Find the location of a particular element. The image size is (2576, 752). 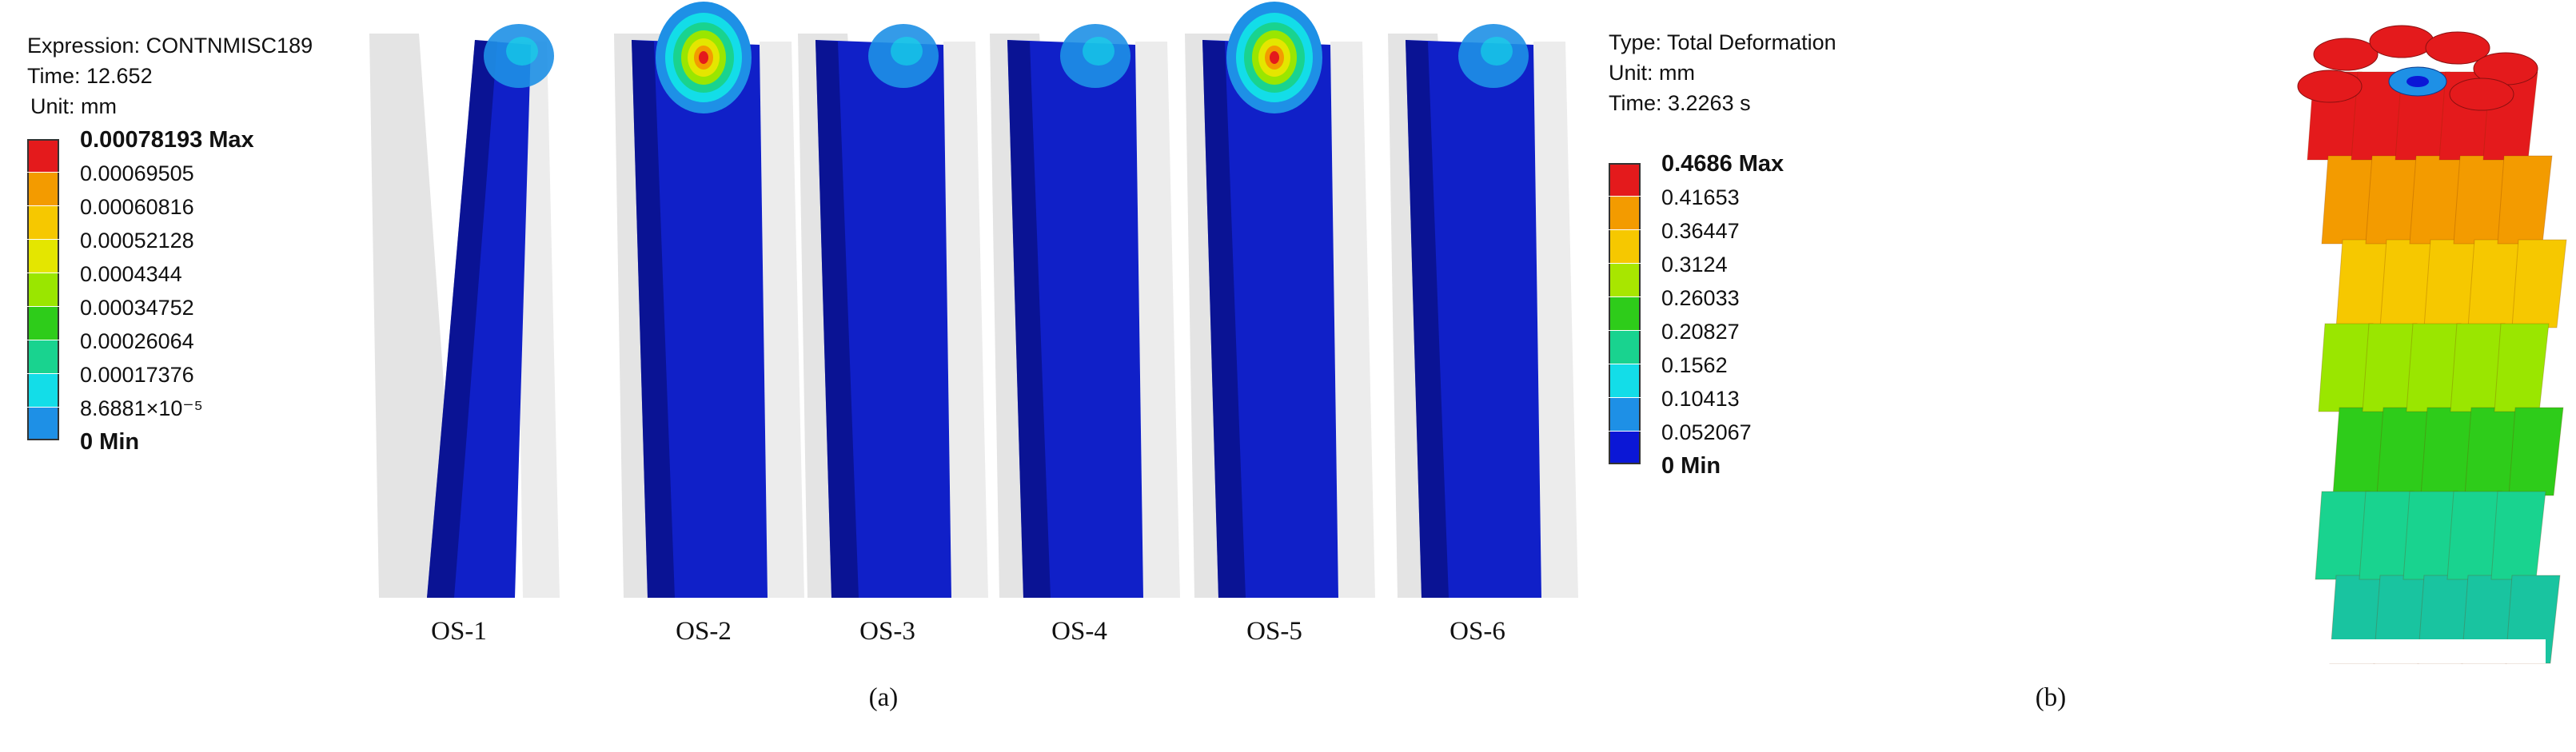

core-wire-center is located at coordinates (2418, 82).